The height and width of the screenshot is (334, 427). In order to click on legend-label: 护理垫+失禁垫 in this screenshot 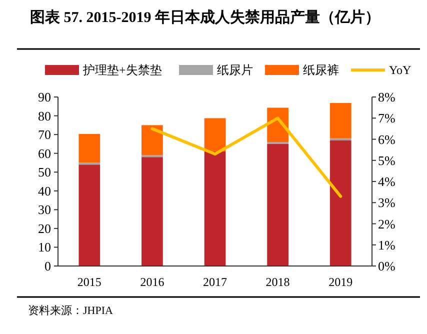, I will do `click(122, 70)`.